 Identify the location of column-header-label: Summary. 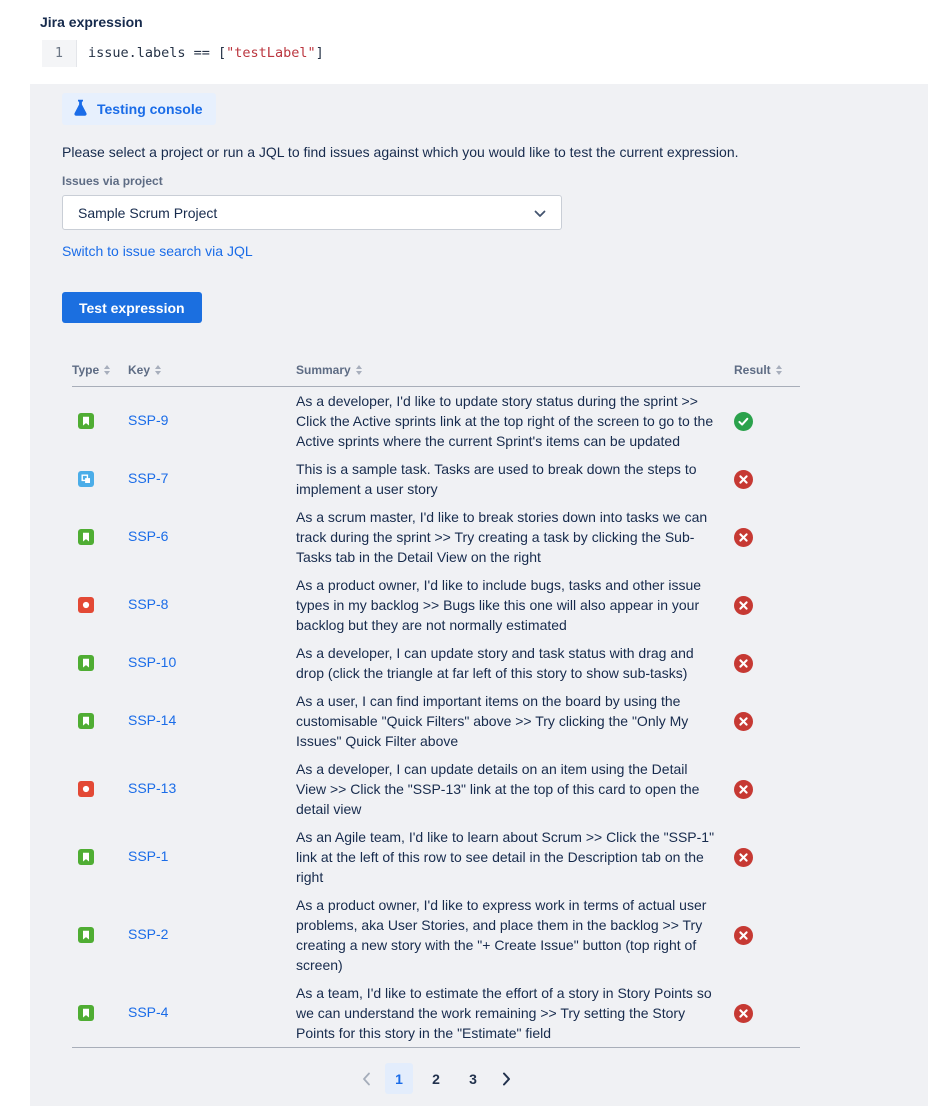
(323, 370).